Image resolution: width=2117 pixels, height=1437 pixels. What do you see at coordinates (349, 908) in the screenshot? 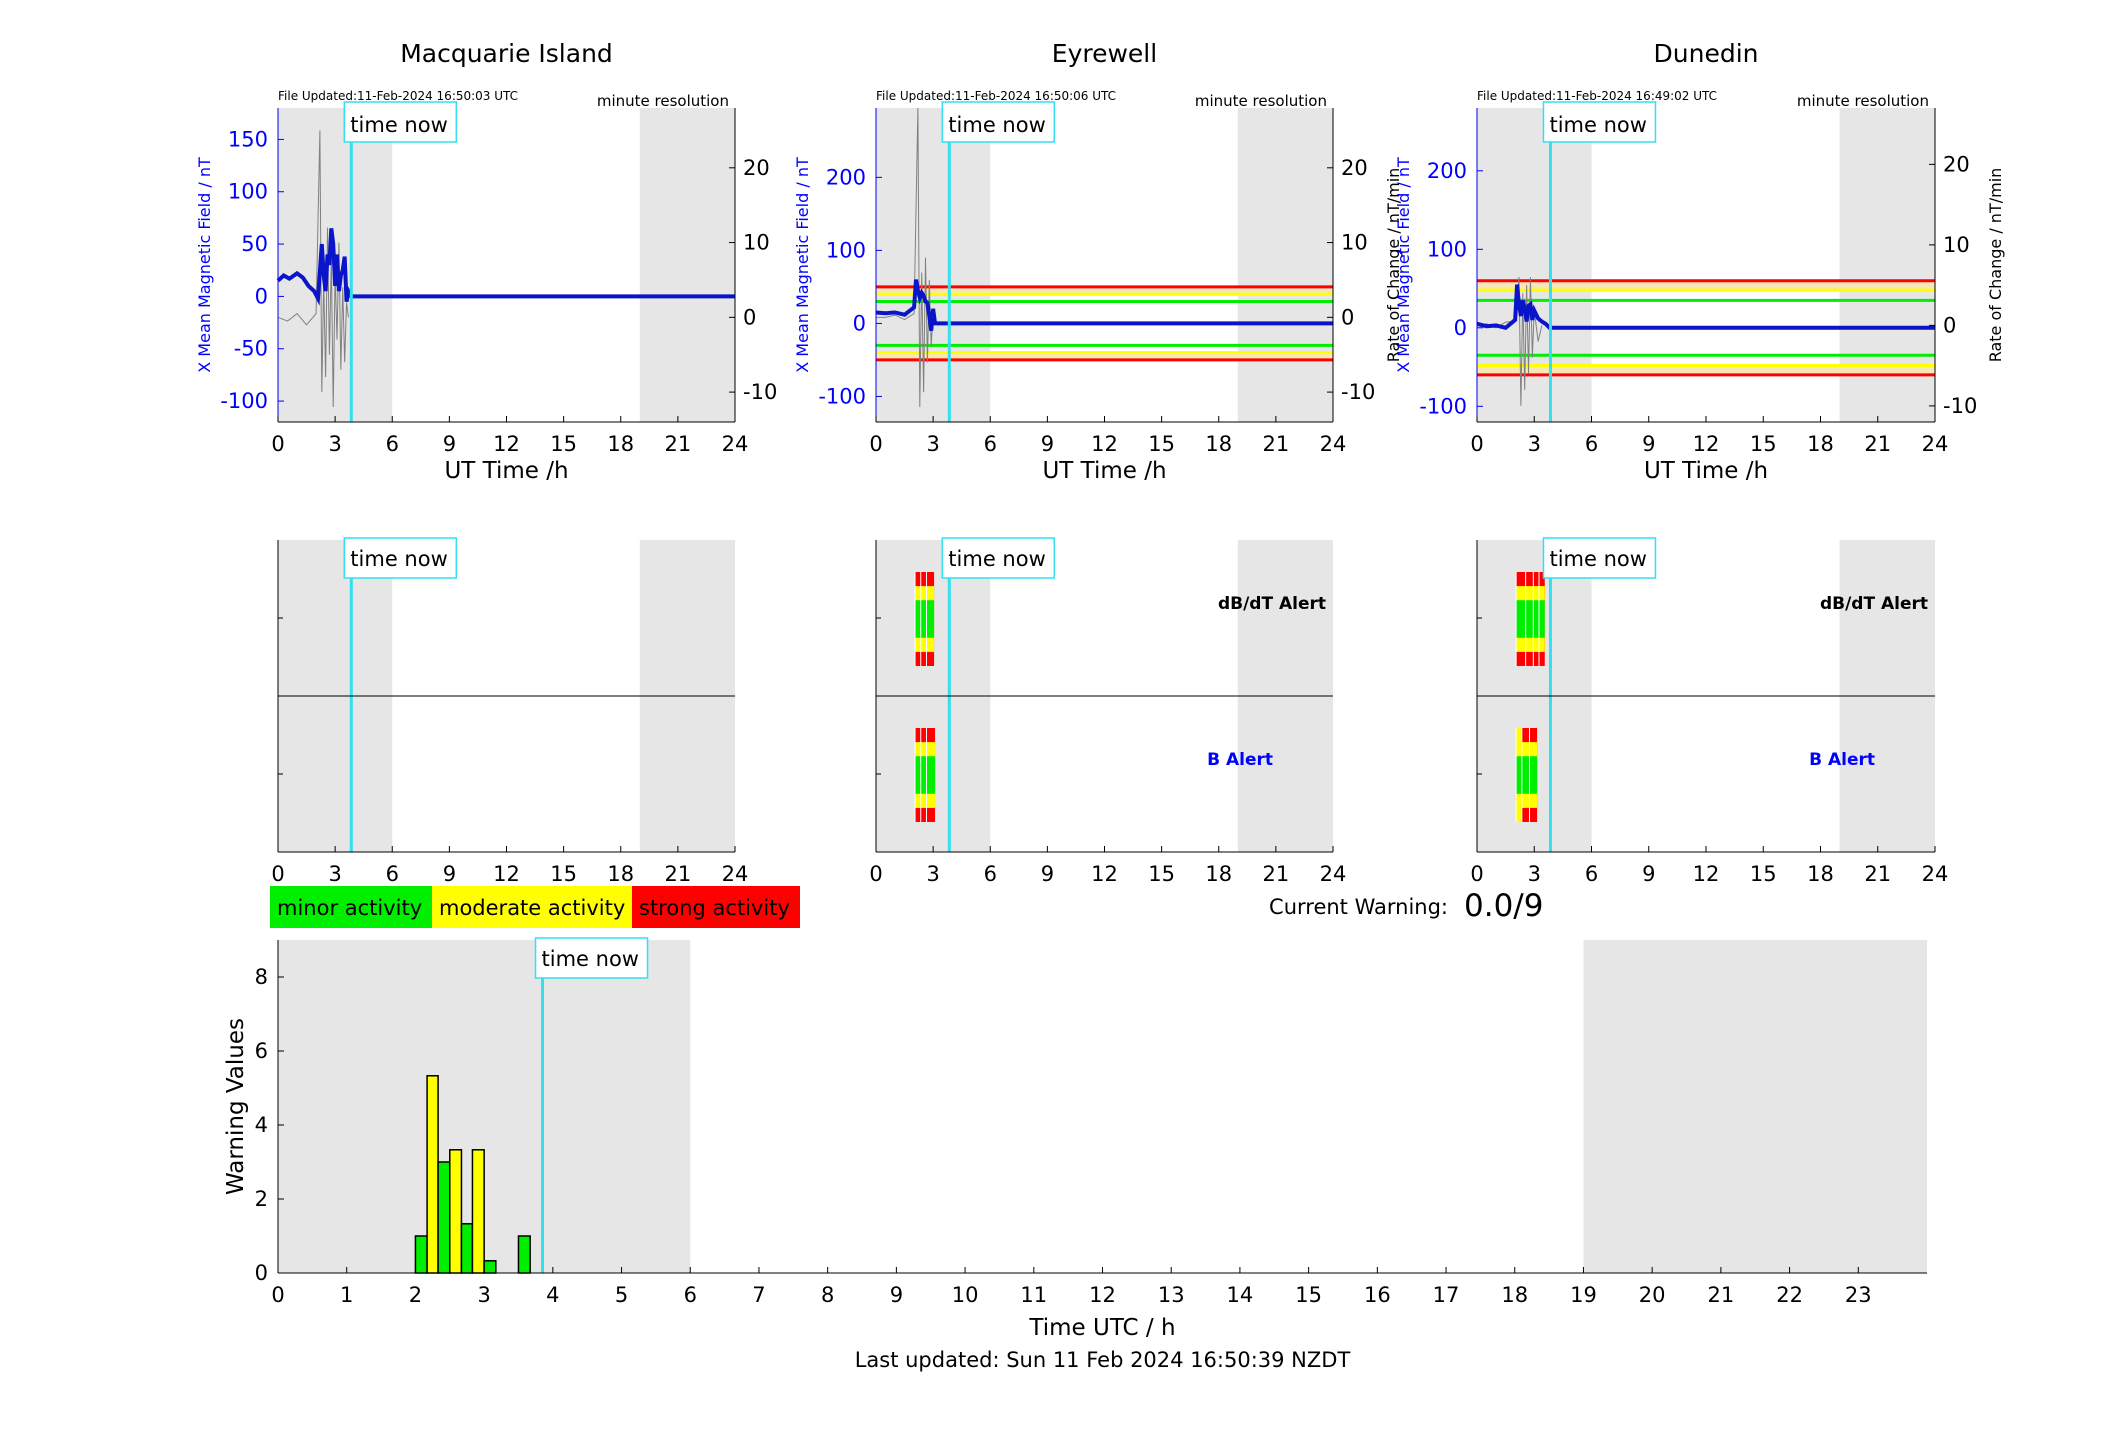
I see `legend-minor-label: minor activity` at bounding box center [349, 908].